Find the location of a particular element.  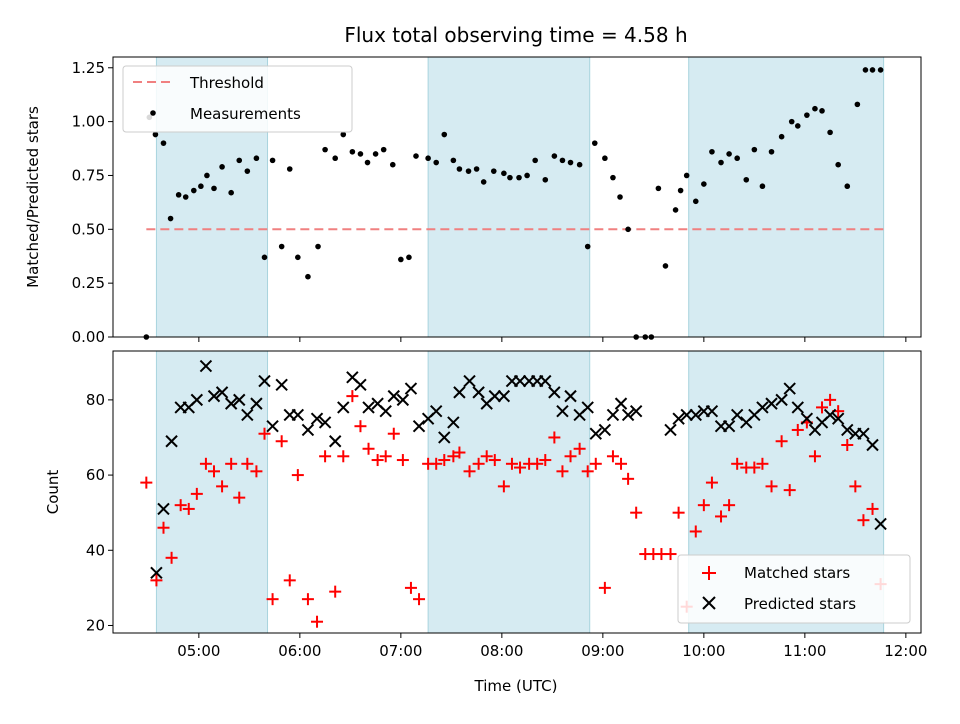

x-tick-label: 12:00 is located at coordinates (905, 651).